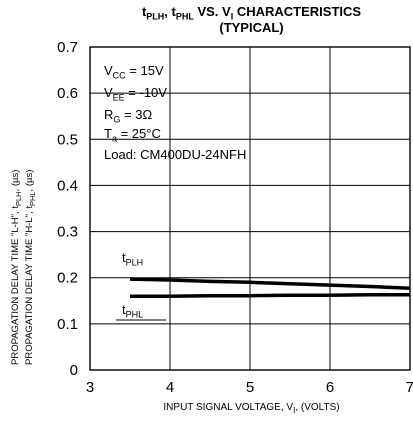 Image resolution: width=413 pixels, height=425 pixels. I want to click on y-tick-label: 0, so click(74, 370).